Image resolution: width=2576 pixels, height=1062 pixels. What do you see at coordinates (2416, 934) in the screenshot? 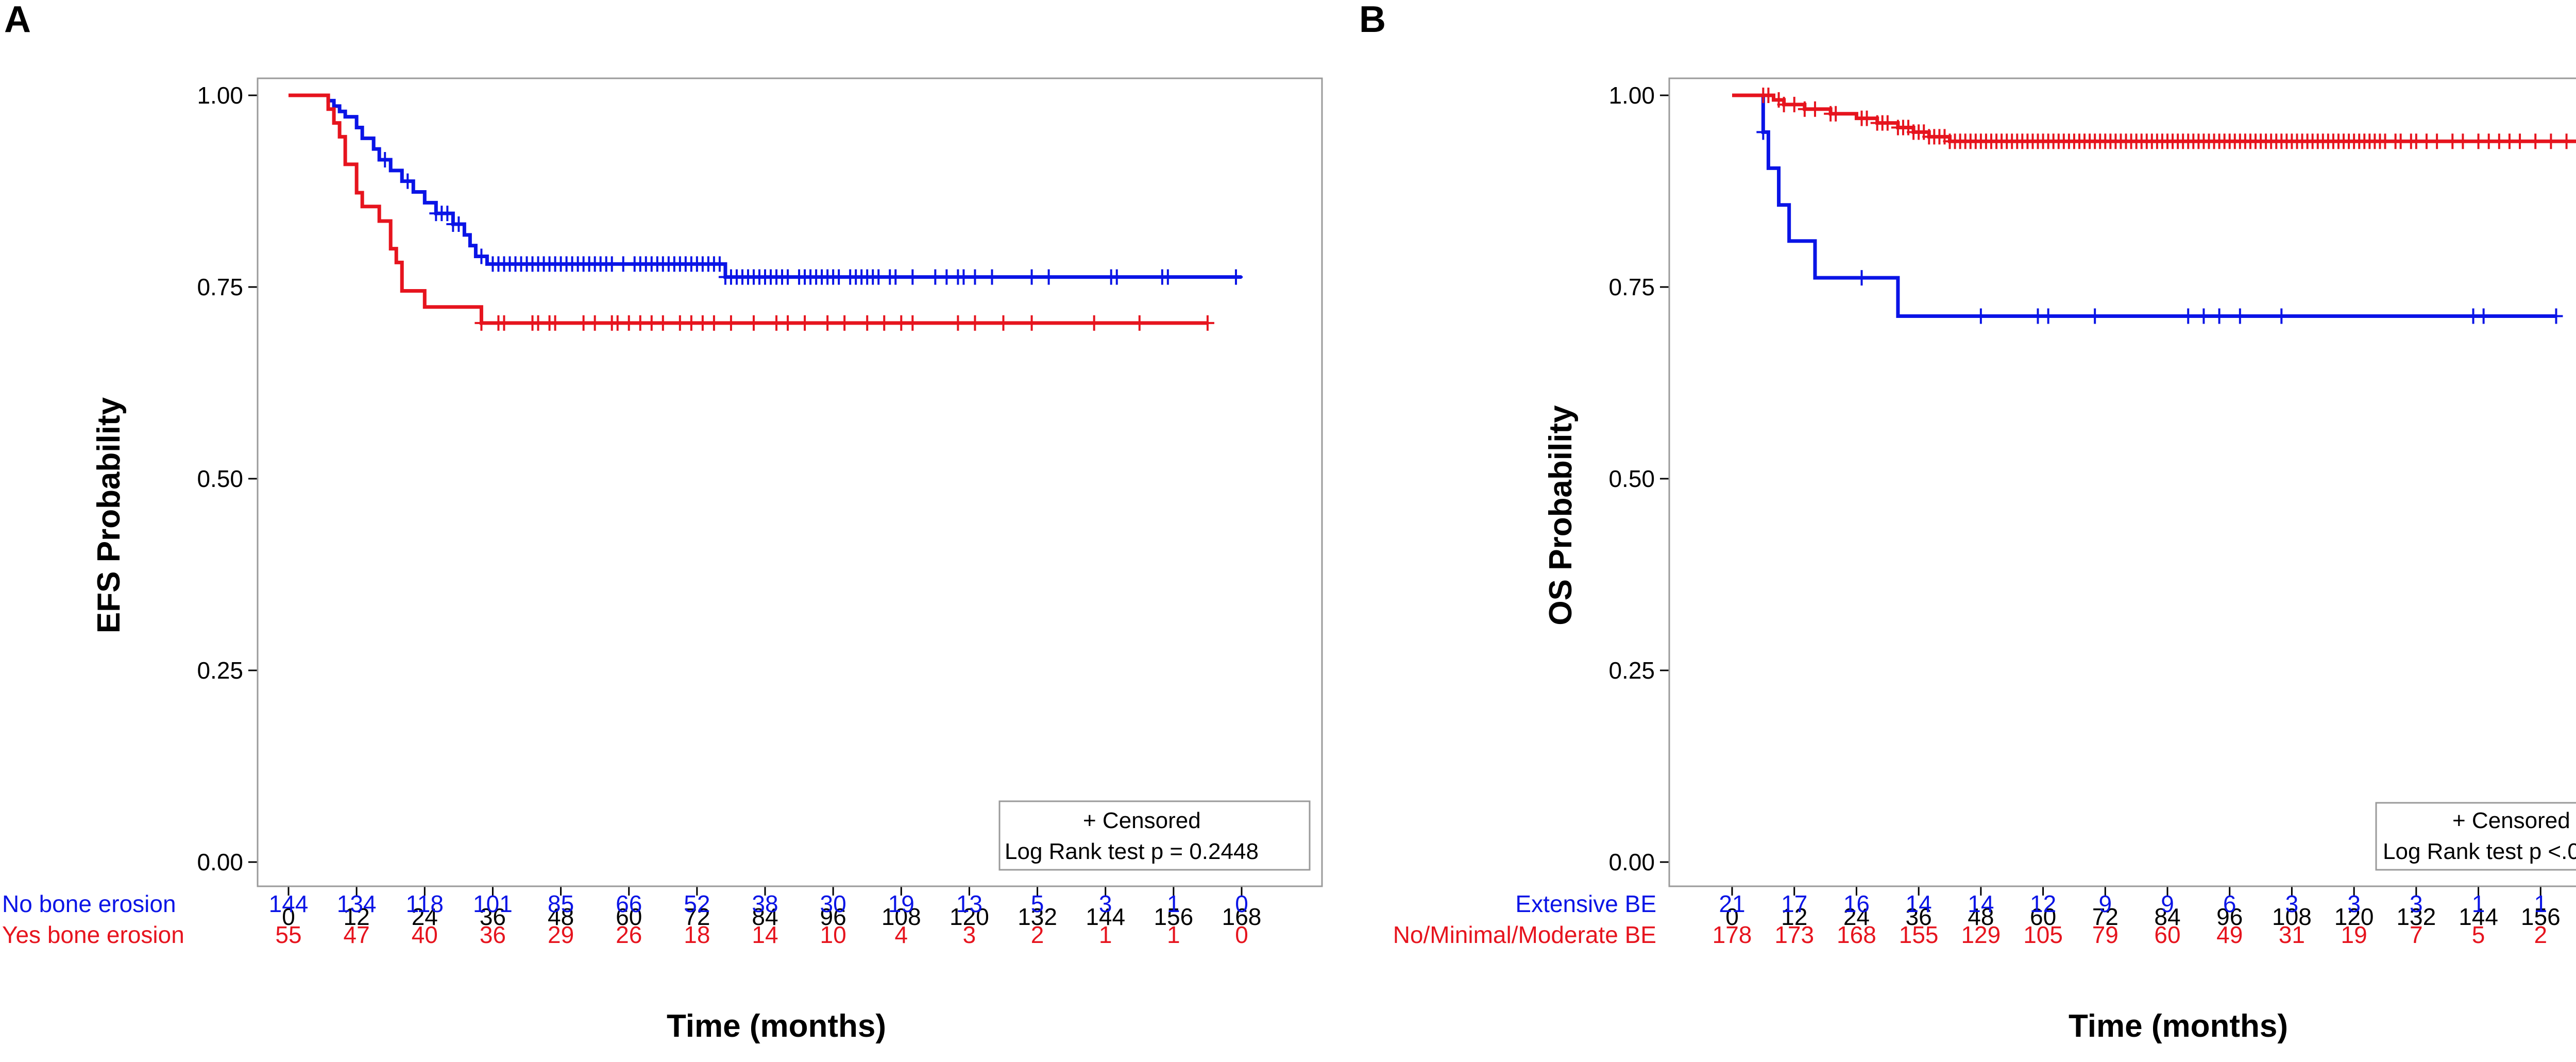
I see `at-risk-count: 7` at bounding box center [2416, 934].